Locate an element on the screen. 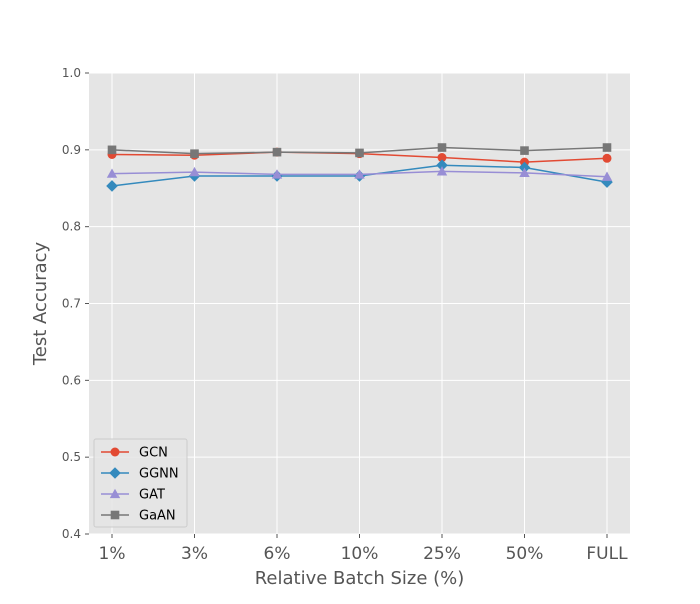 The height and width of the screenshot is (604, 700). x-tick-label: 25% is located at coordinates (442, 554).